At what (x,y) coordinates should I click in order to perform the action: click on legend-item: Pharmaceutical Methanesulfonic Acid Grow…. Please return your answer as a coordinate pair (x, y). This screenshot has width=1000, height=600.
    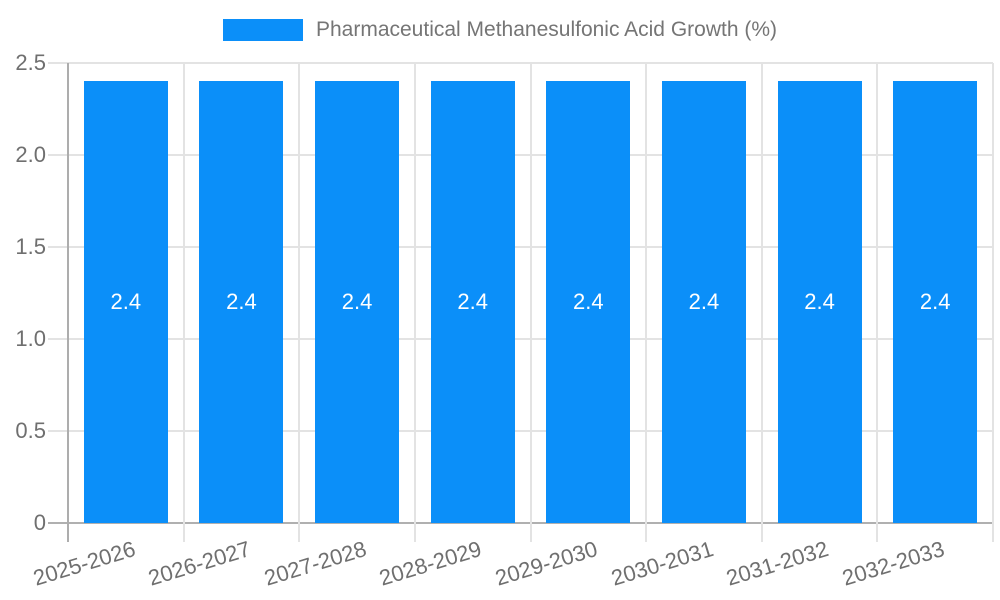
    Looking at the image, I should click on (500, 30).